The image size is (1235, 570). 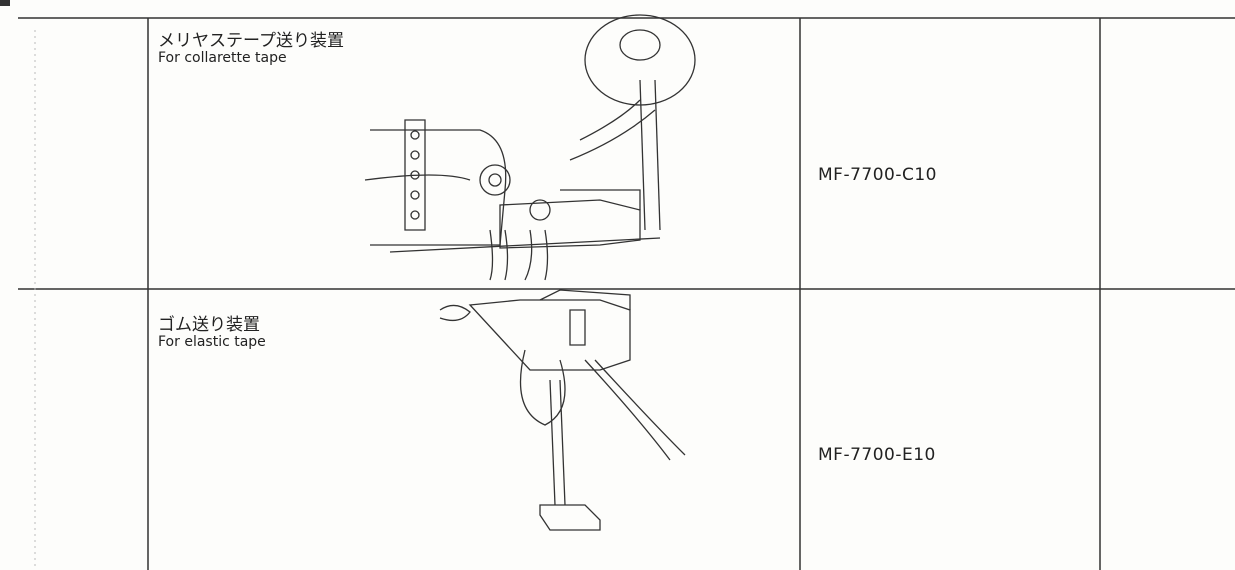 I want to click on part-number: MF-7700-E10, so click(x=877, y=455).